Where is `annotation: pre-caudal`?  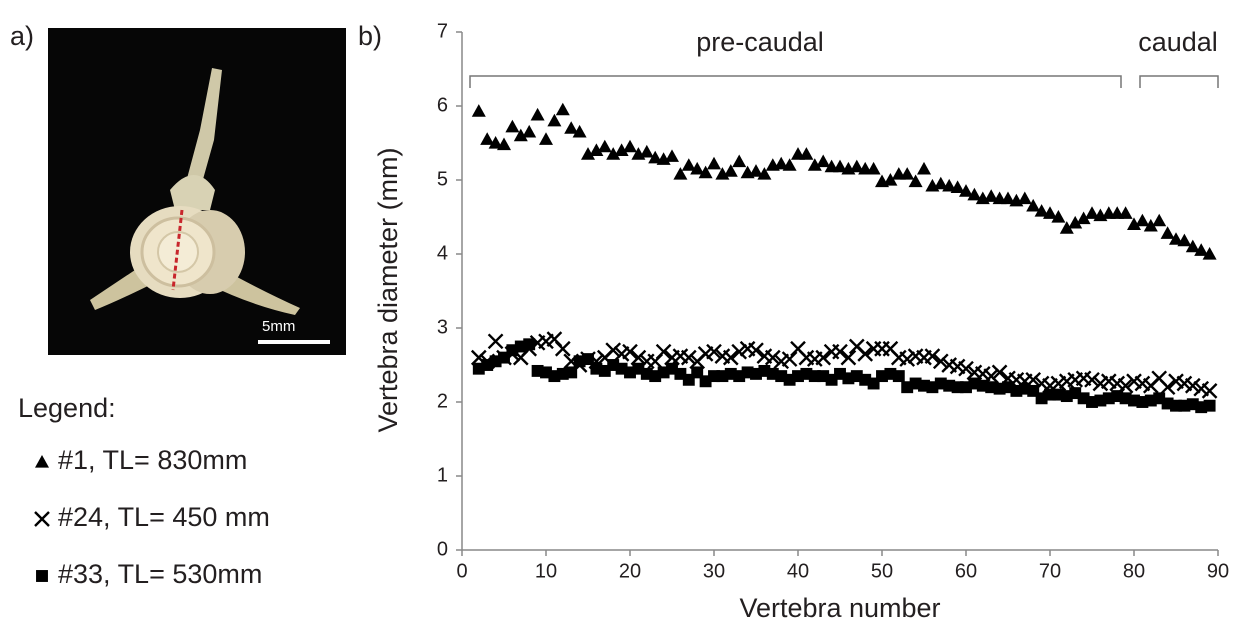 annotation: pre-caudal is located at coordinates (760, 42).